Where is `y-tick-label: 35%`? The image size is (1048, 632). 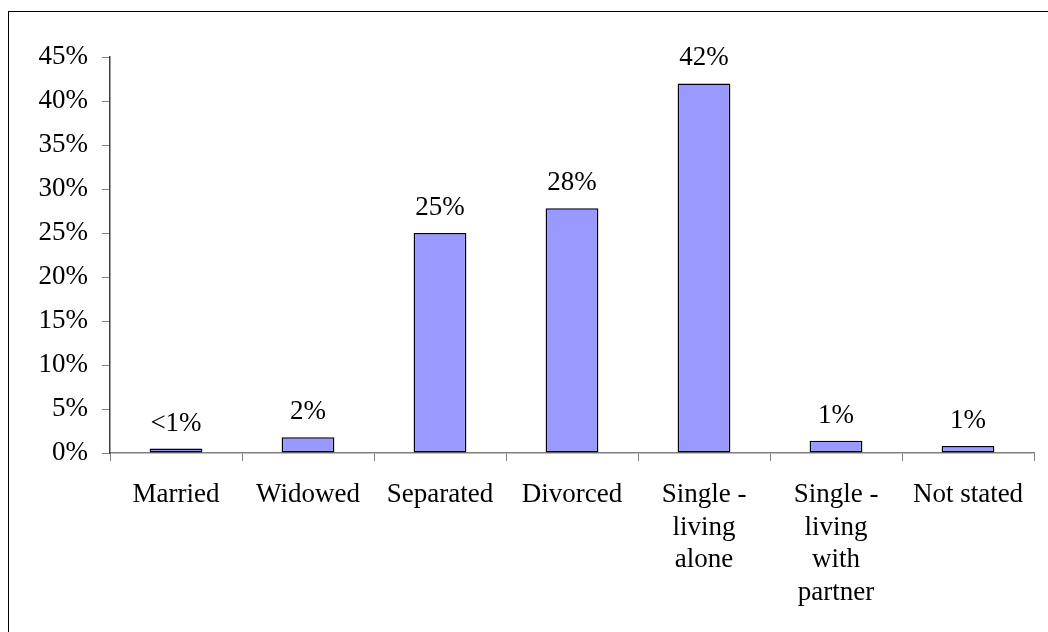
y-tick-label: 35% is located at coordinates (63, 143).